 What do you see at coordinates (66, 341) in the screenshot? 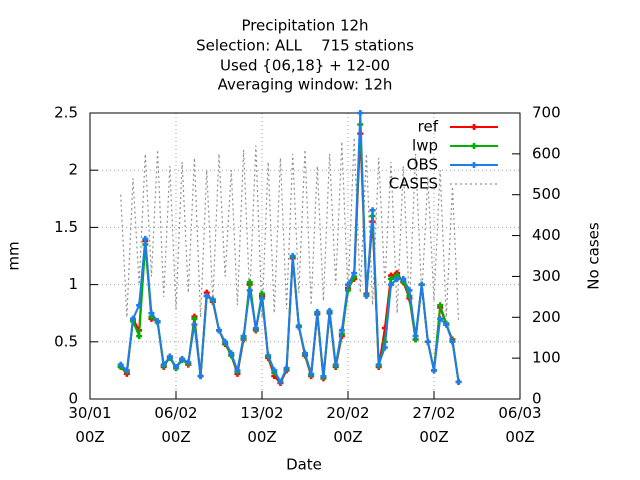
I see `y-tick-label: 0.5` at bounding box center [66, 341].